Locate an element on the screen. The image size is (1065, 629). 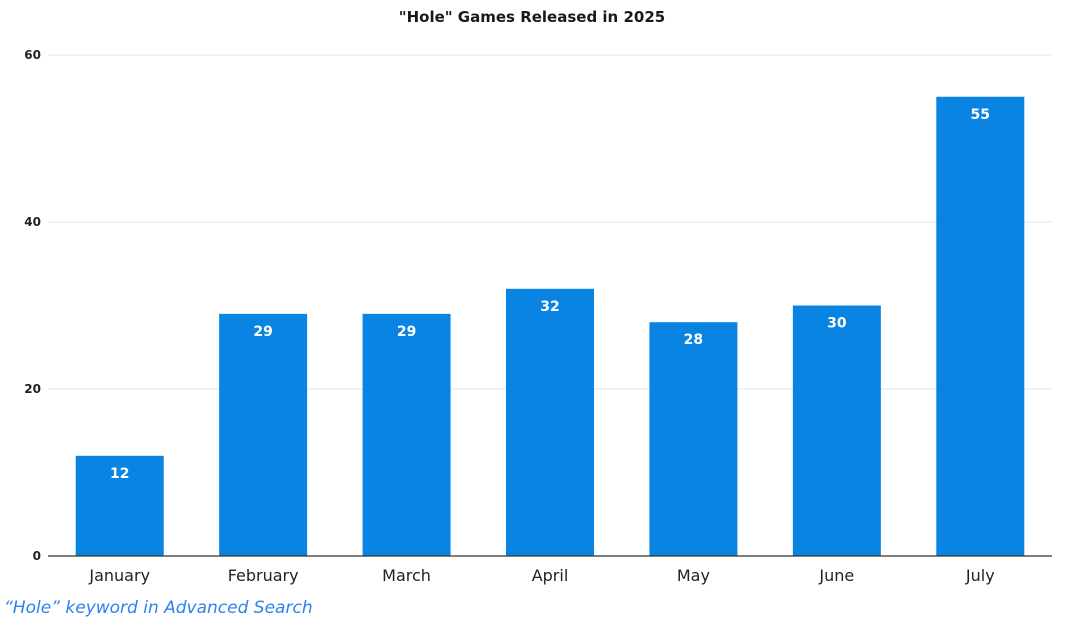
y-tick-label: 20 is located at coordinates (32, 389).